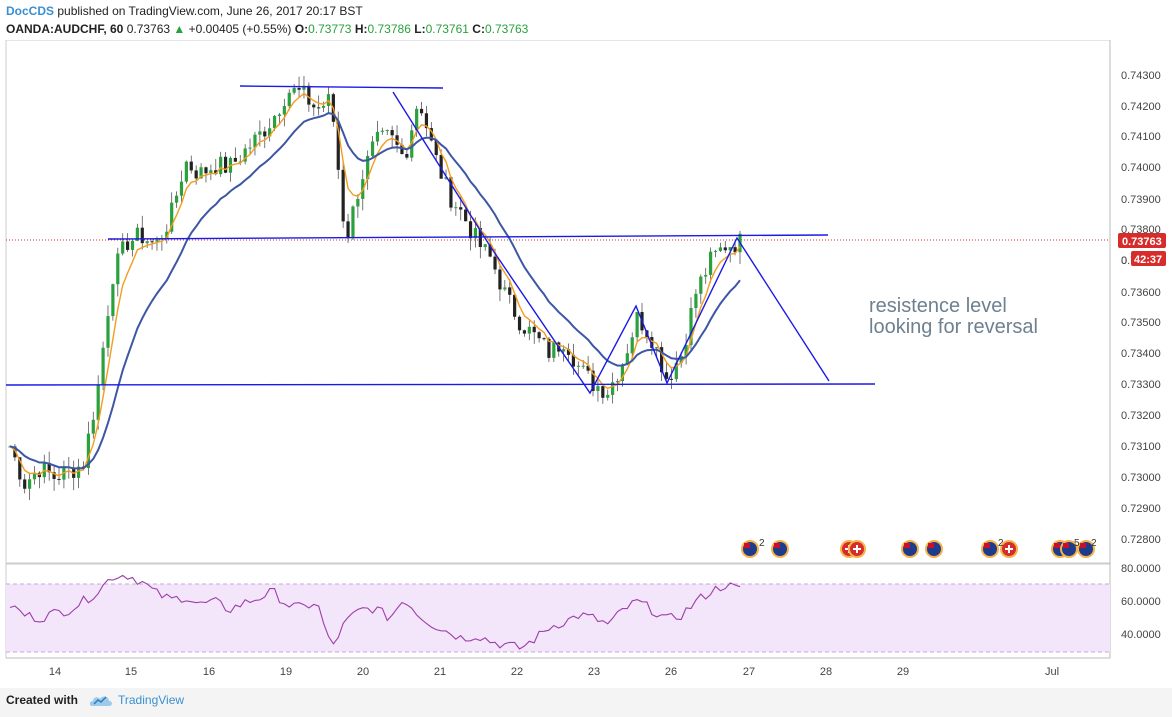 The image size is (1172, 717). Describe the element at coordinates (341, 87) in the screenshot. I see `top-trendline` at that location.